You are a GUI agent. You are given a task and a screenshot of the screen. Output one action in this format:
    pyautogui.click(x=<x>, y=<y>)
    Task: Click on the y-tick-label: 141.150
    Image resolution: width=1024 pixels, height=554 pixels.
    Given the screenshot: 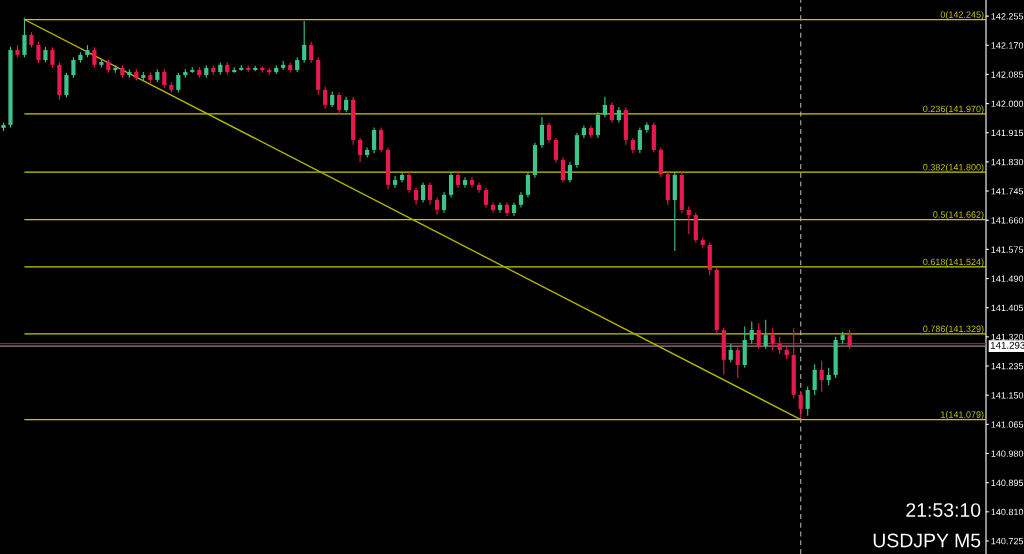 What is the action you would take?
    pyautogui.click(x=1007, y=395)
    